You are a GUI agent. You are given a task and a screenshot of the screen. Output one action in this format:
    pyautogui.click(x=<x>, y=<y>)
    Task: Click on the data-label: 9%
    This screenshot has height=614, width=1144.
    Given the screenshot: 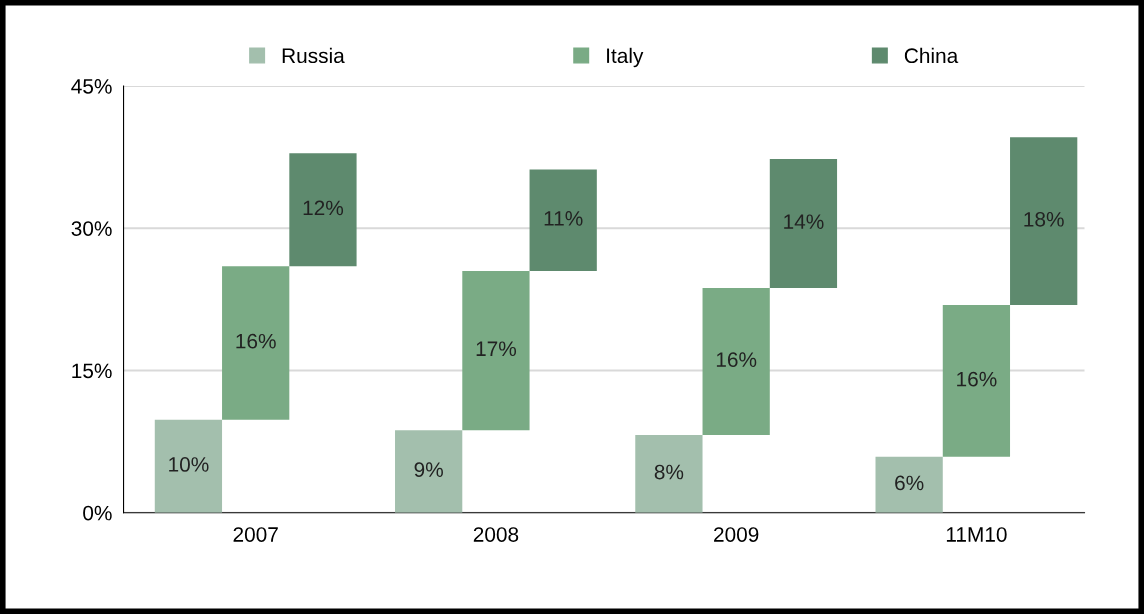 What is the action you would take?
    pyautogui.click(x=428, y=470)
    